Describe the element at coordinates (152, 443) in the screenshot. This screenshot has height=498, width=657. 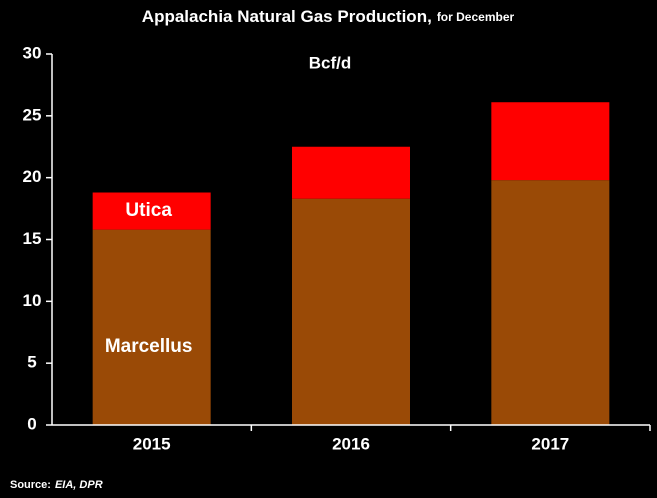
I see `x-tick-label: 2015` at that location.